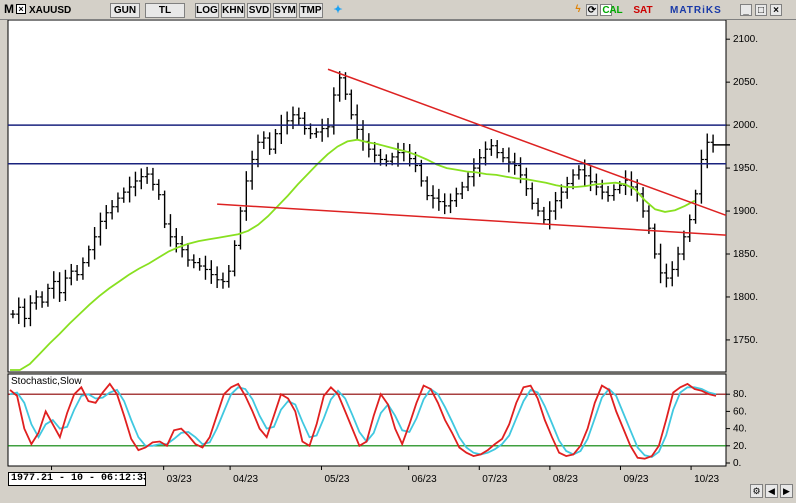 The width and height of the screenshot is (796, 503). Describe the element at coordinates (737, 463) in the screenshot. I see `stoch-axis-label: 0.` at that location.